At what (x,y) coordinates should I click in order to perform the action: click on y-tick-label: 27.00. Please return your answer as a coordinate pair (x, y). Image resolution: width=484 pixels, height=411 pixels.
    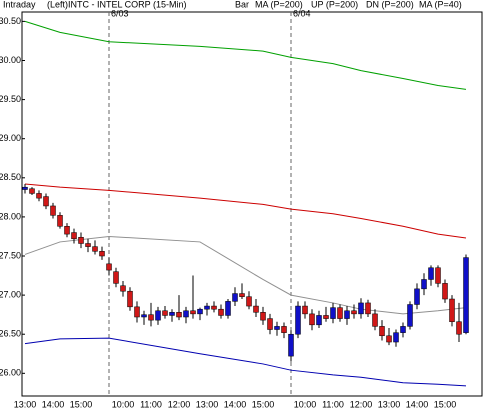
    Looking at the image, I should click on (10, 294).